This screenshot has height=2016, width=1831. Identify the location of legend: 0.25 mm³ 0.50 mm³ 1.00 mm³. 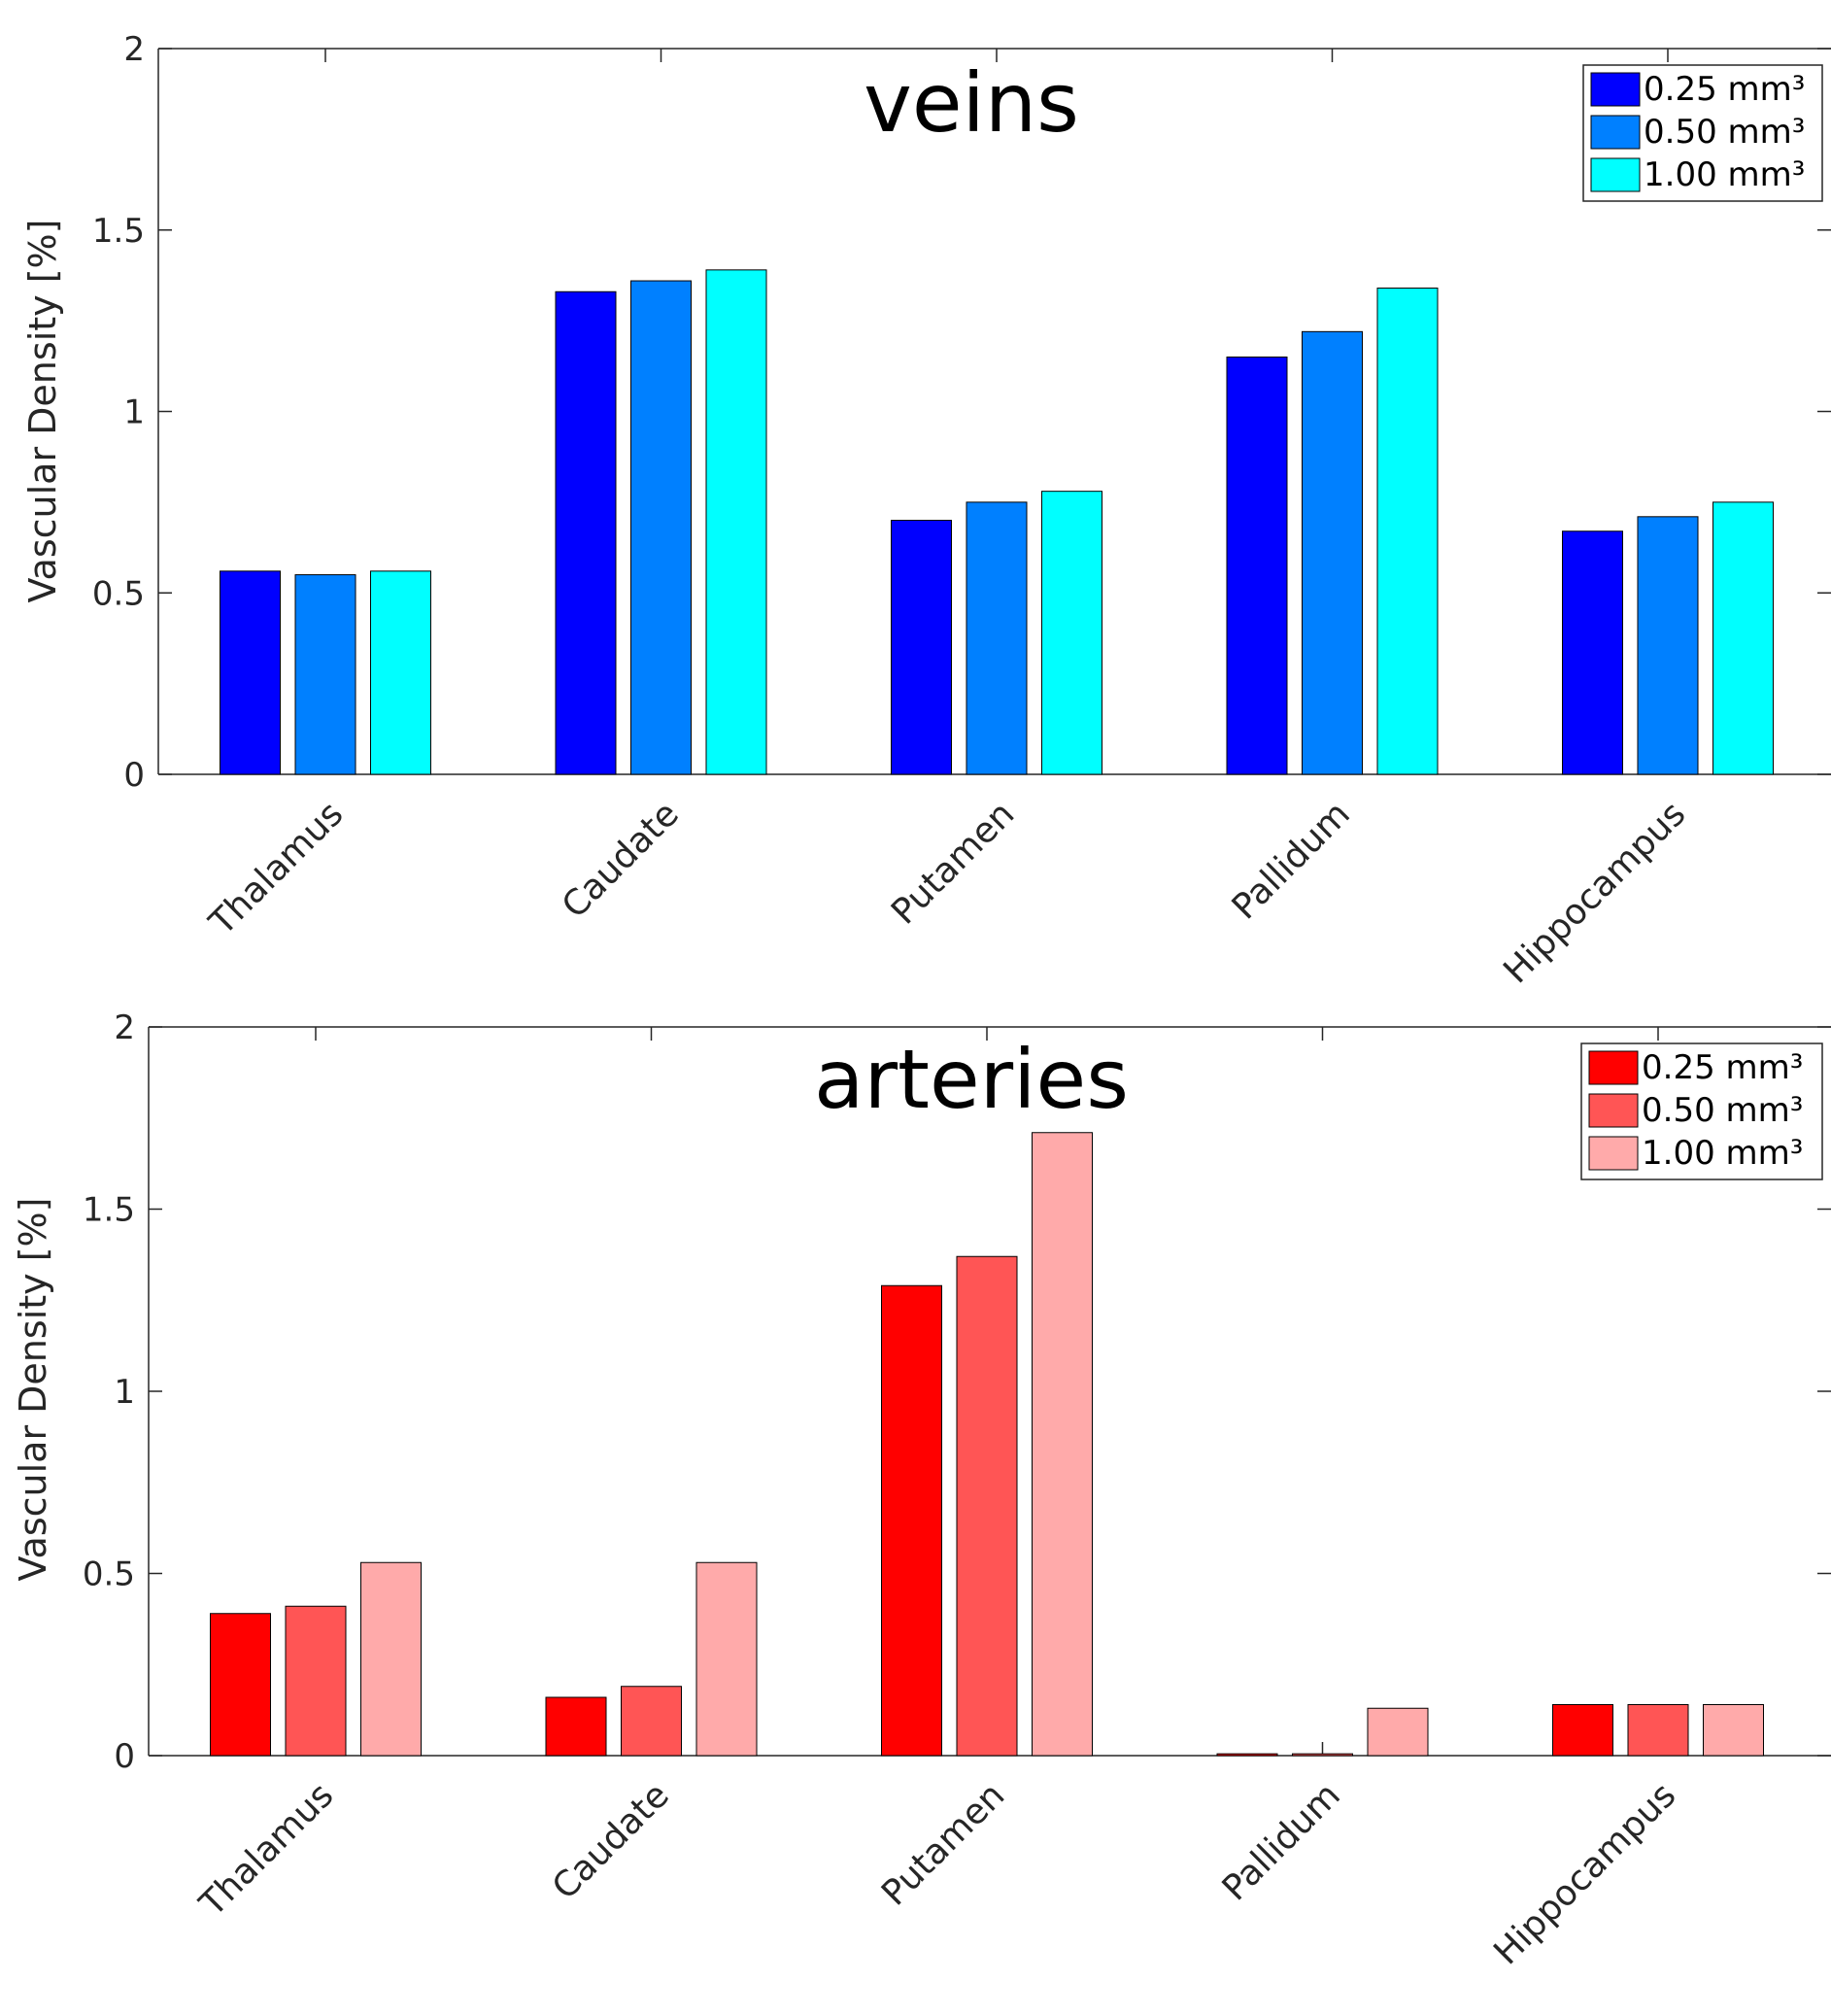
(1702, 1111).